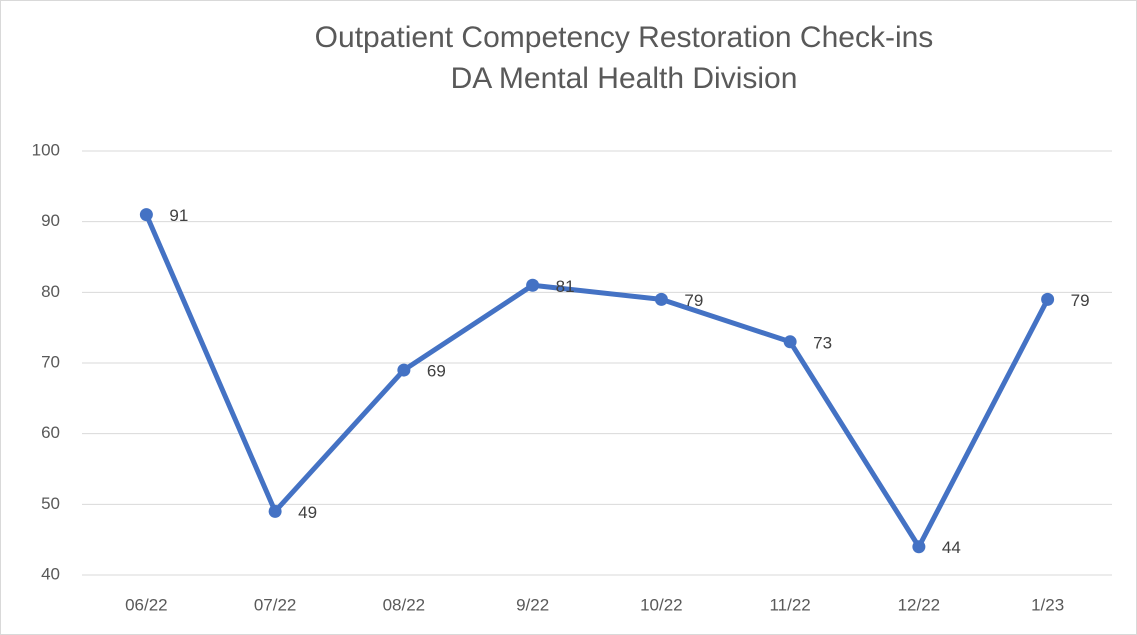 This screenshot has height=635, width=1137. I want to click on x-tick-label: 11/22, so click(789, 604).